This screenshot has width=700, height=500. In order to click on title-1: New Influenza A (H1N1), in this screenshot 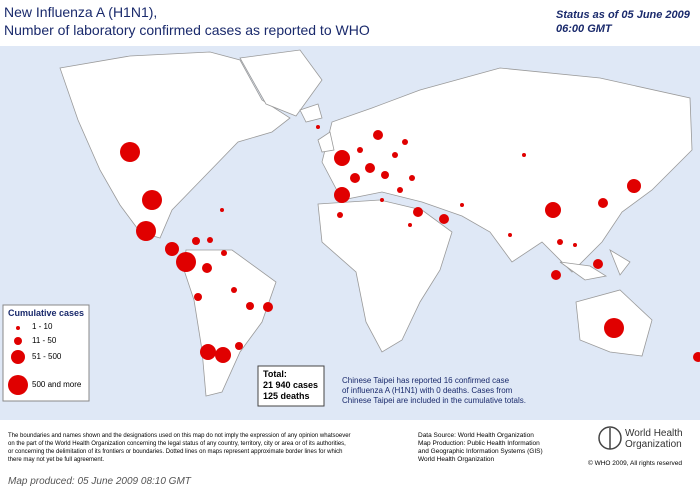, I will do `click(81, 12)`.